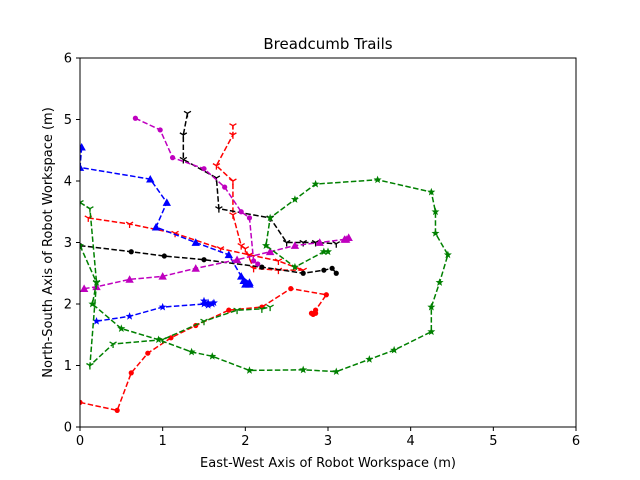 Image resolution: width=640 pixels, height=480 pixels. What do you see at coordinates (163, 441) in the screenshot?
I see `x-tick-label: 1` at bounding box center [163, 441].